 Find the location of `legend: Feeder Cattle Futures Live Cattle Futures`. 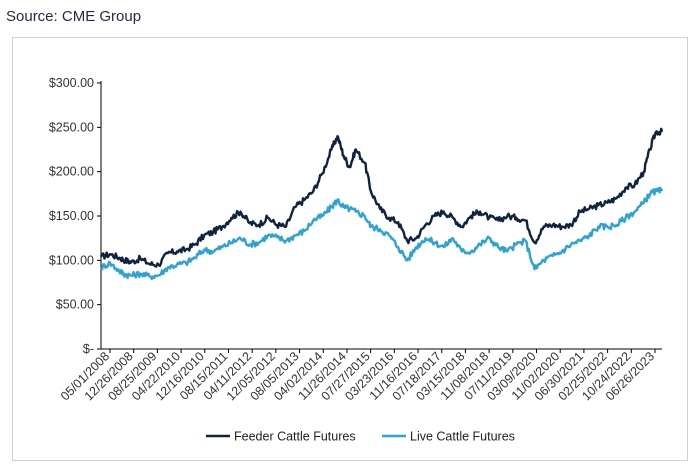

legend: Feeder Cattle Futures Live Cattle Futures is located at coordinates (360, 437).